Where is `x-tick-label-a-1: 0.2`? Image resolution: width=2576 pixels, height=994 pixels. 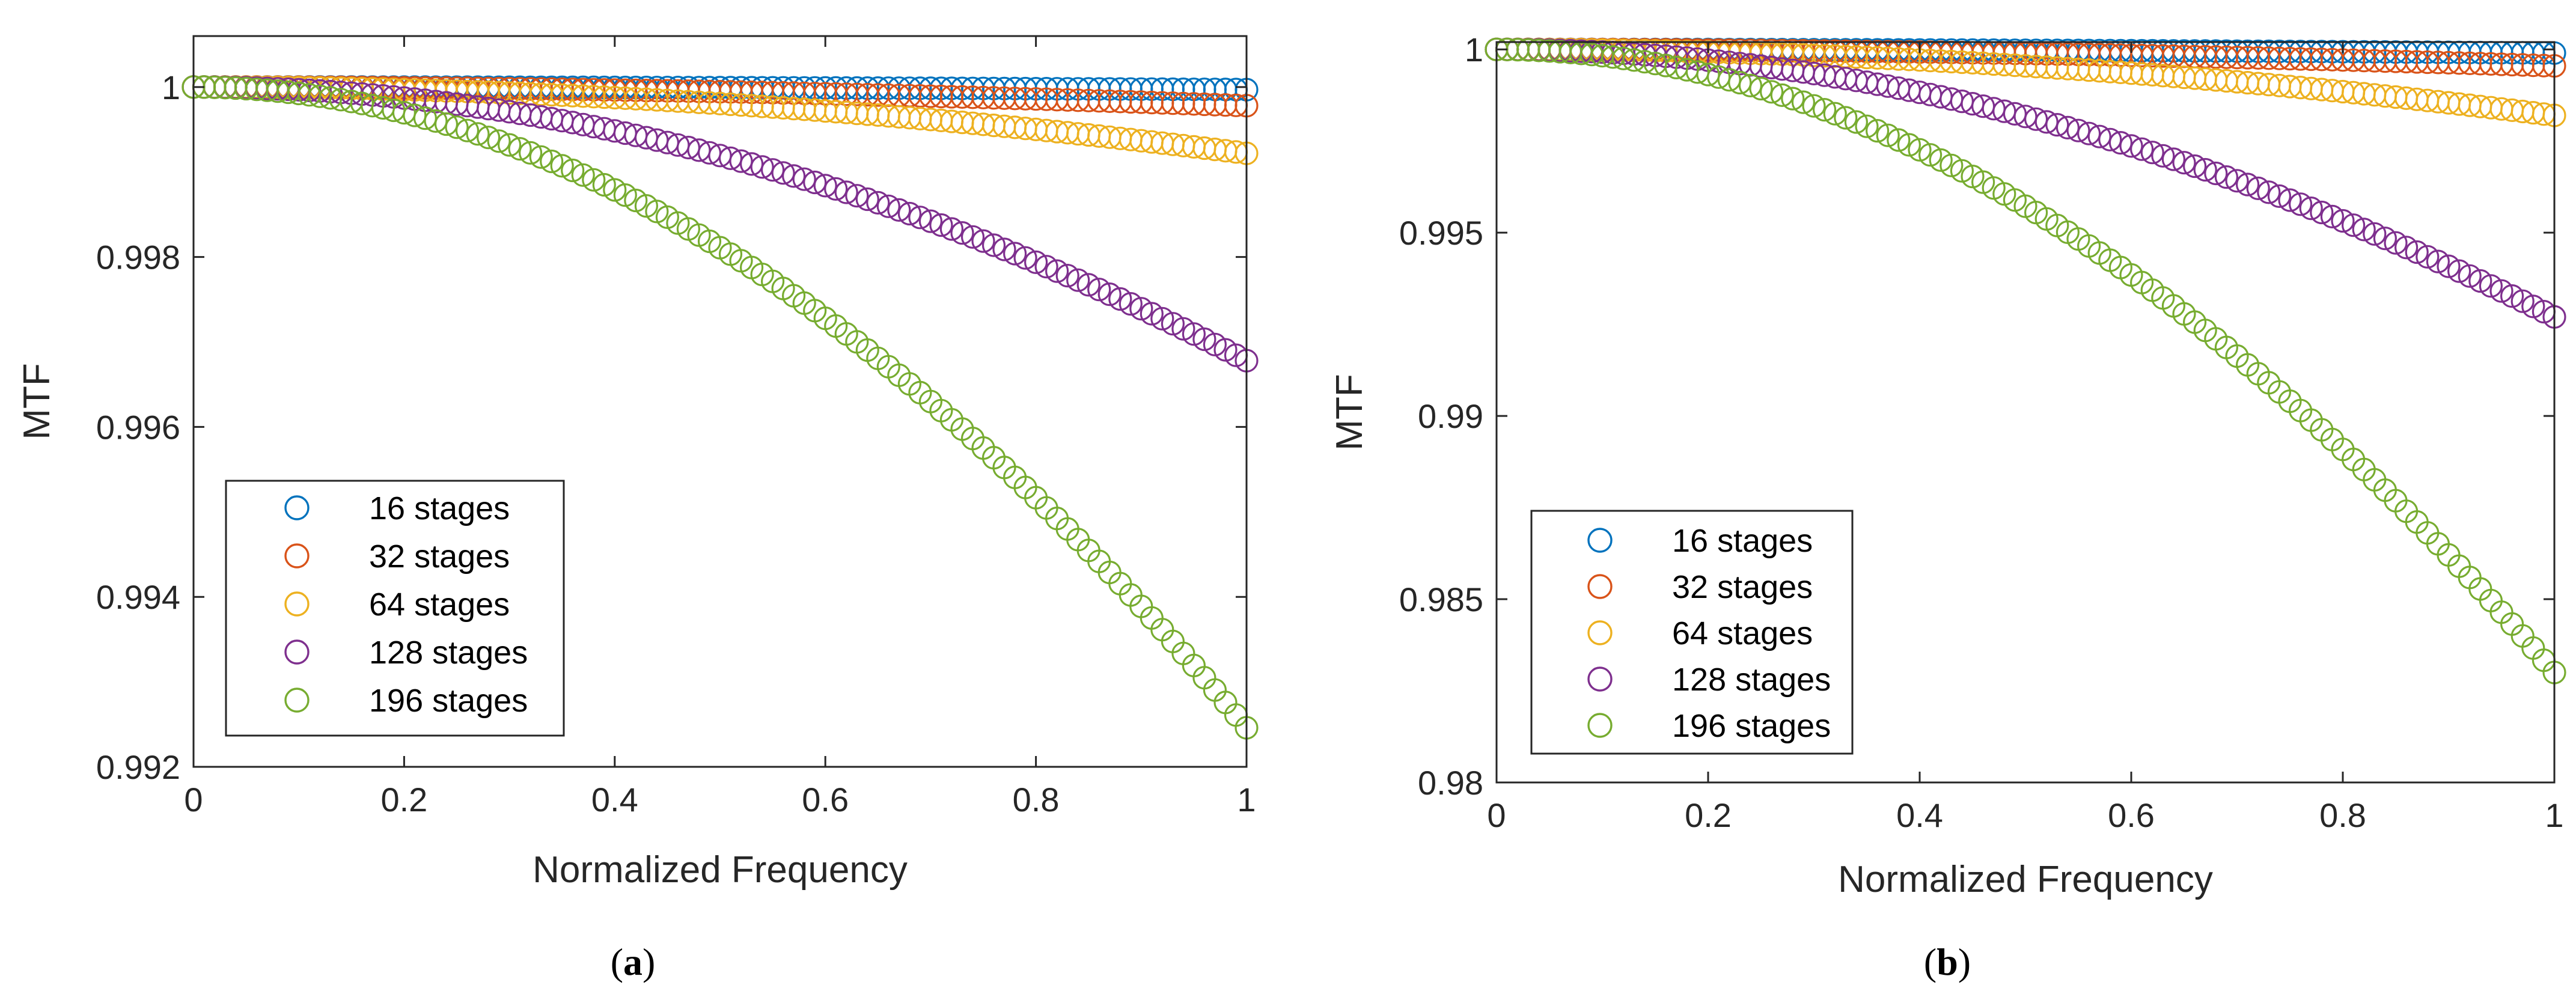
x-tick-label-a-1: 0.2 is located at coordinates (403, 800).